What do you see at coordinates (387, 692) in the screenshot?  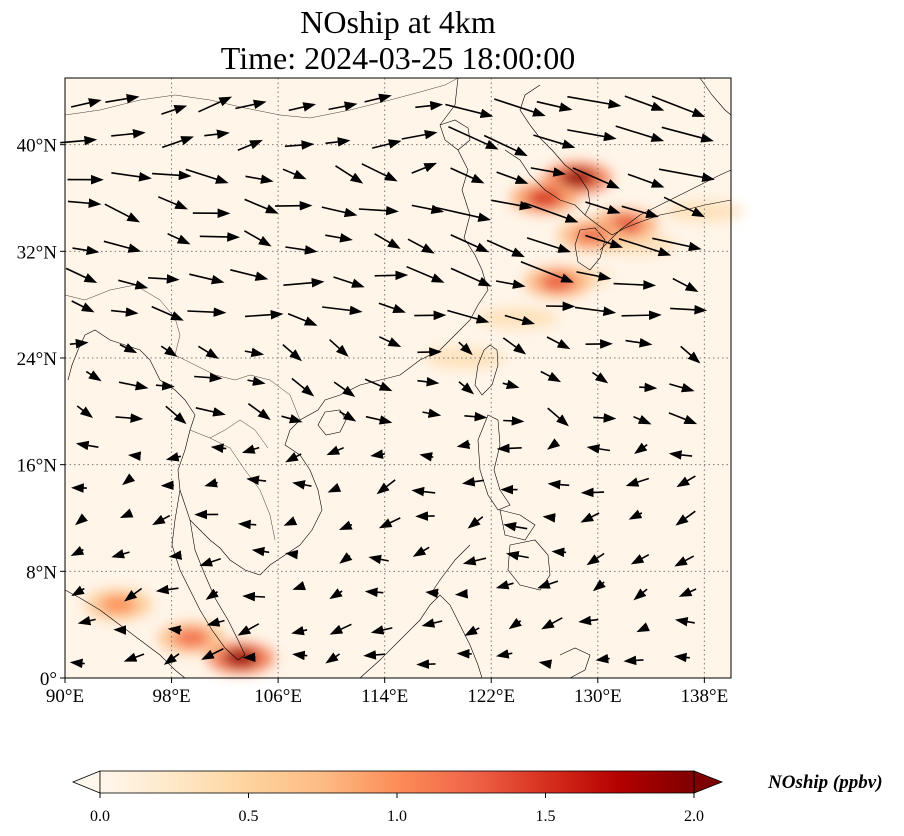 I see `x-axis-ticks: 90°E 98°E 106°E 114°E 122°E 130°E 138°E` at bounding box center [387, 692].